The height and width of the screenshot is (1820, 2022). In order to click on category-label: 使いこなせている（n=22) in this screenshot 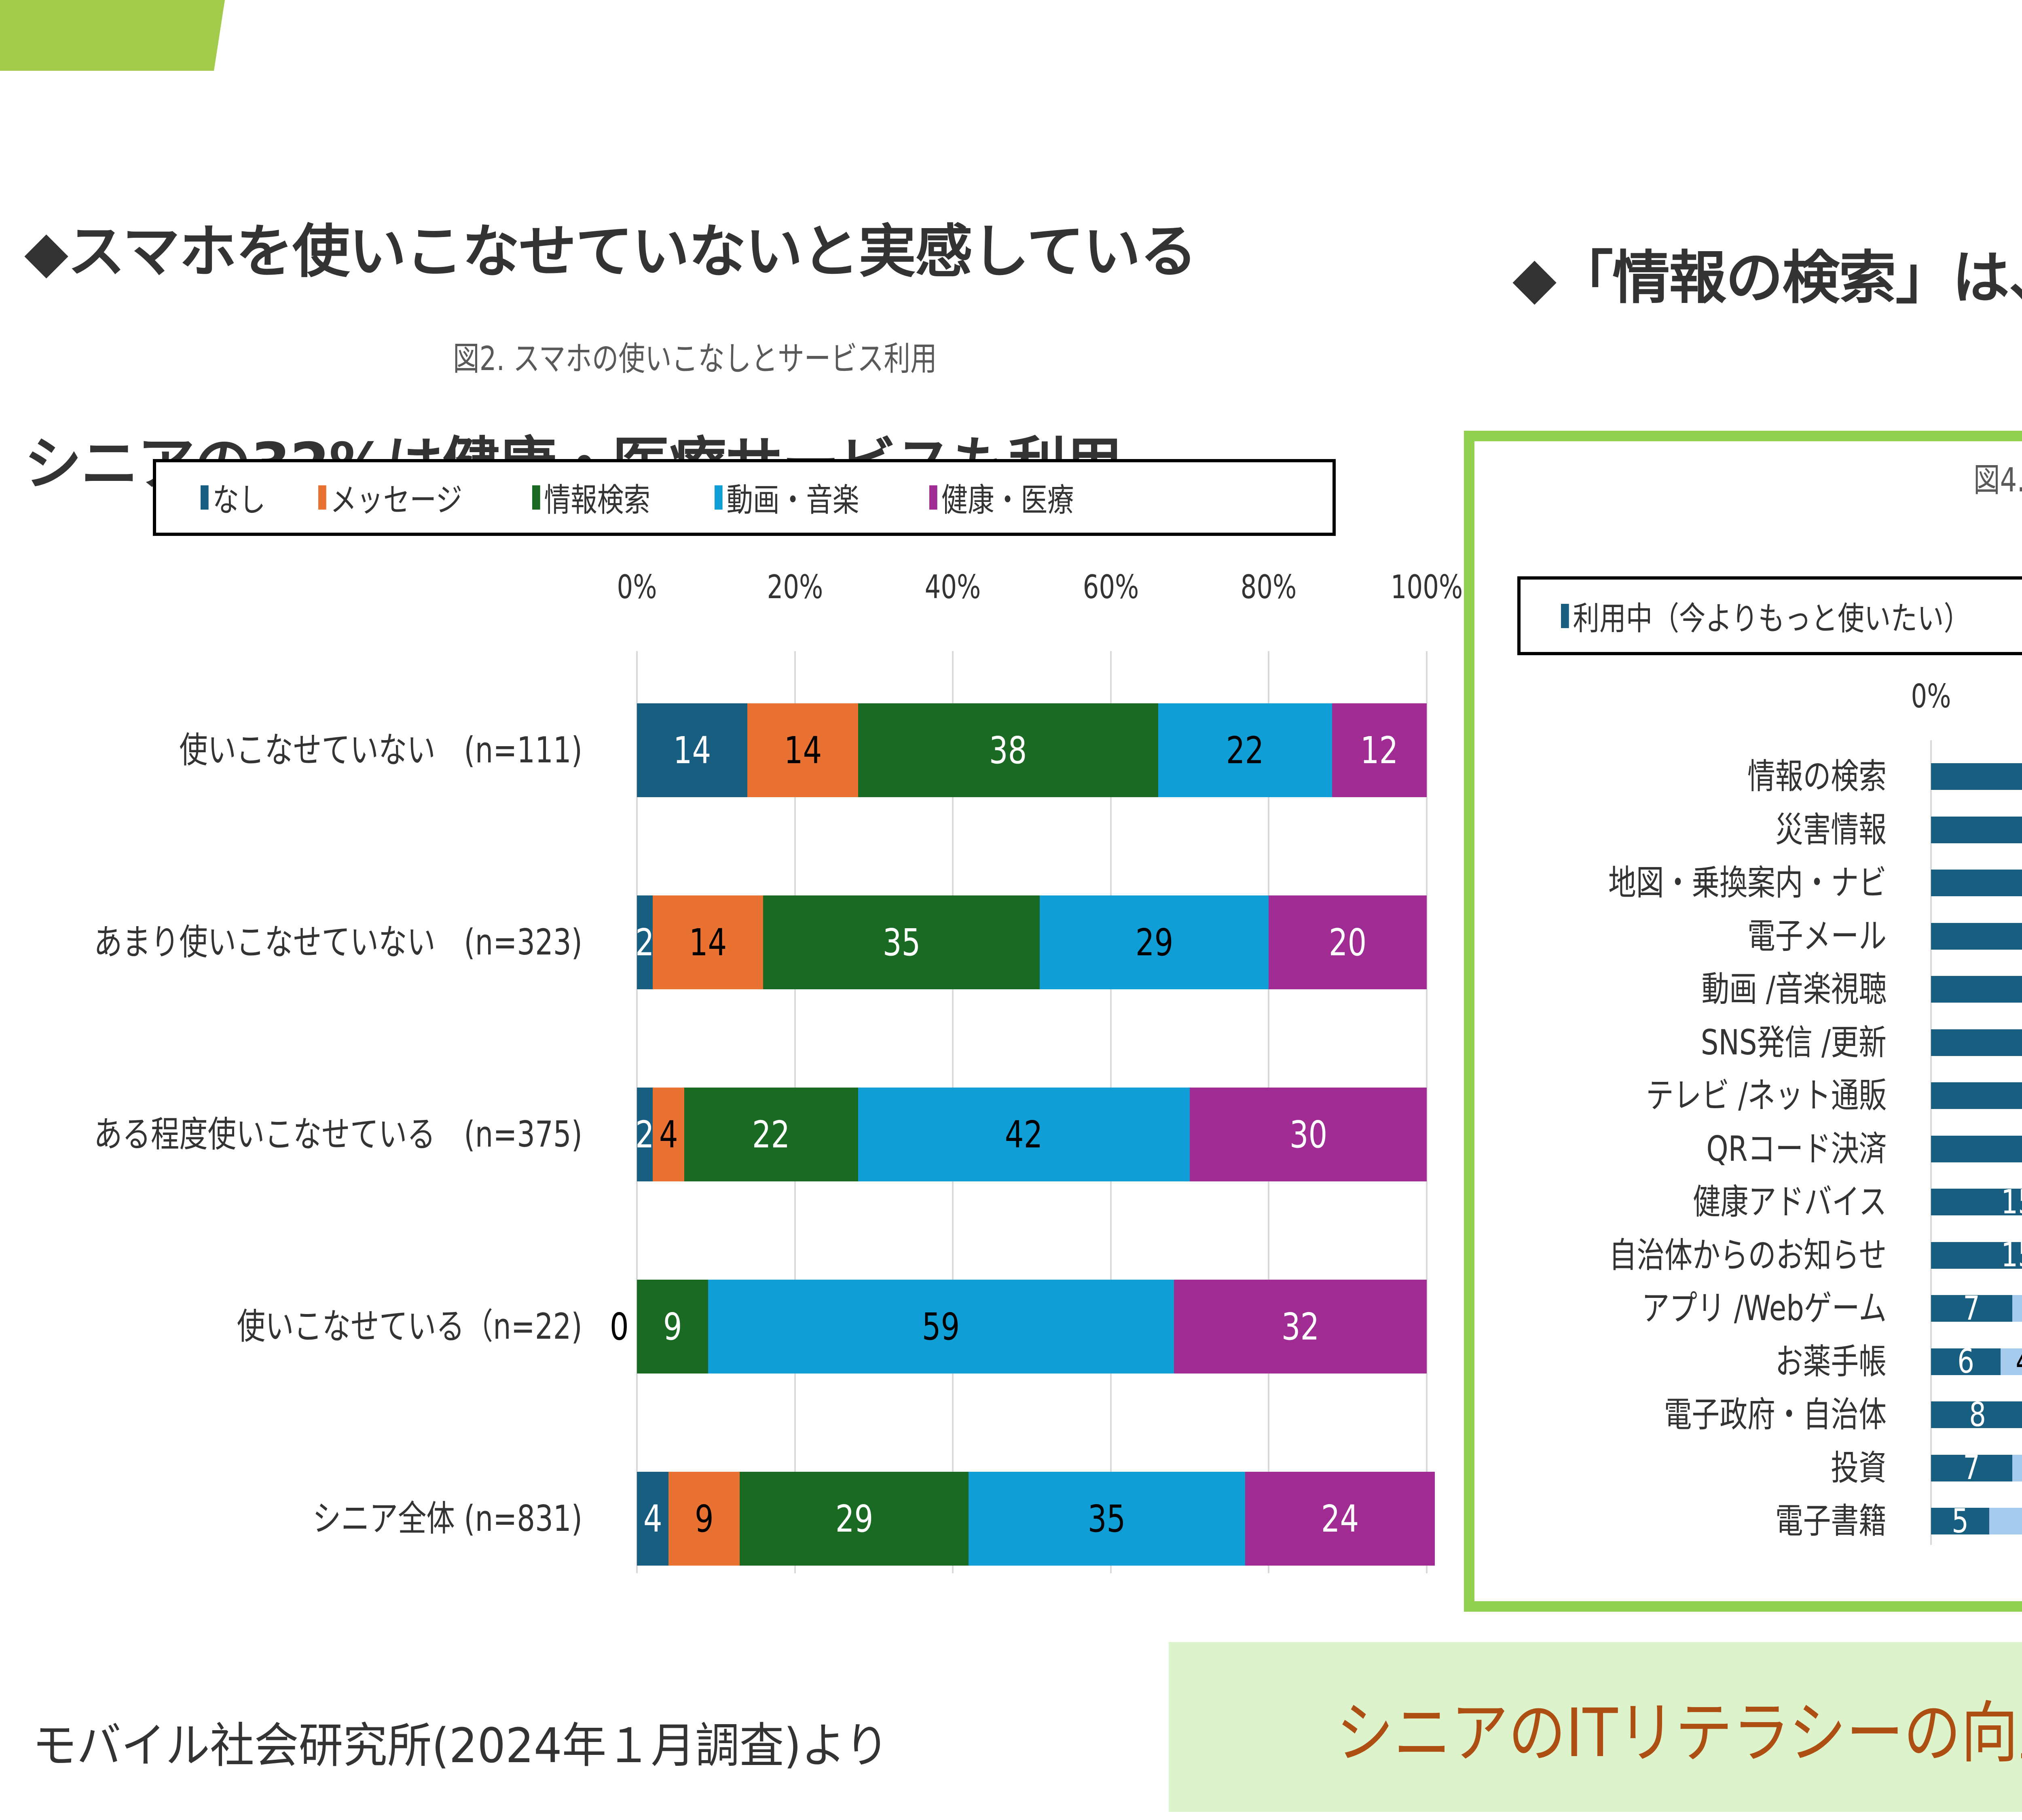, I will do `click(409, 1326)`.